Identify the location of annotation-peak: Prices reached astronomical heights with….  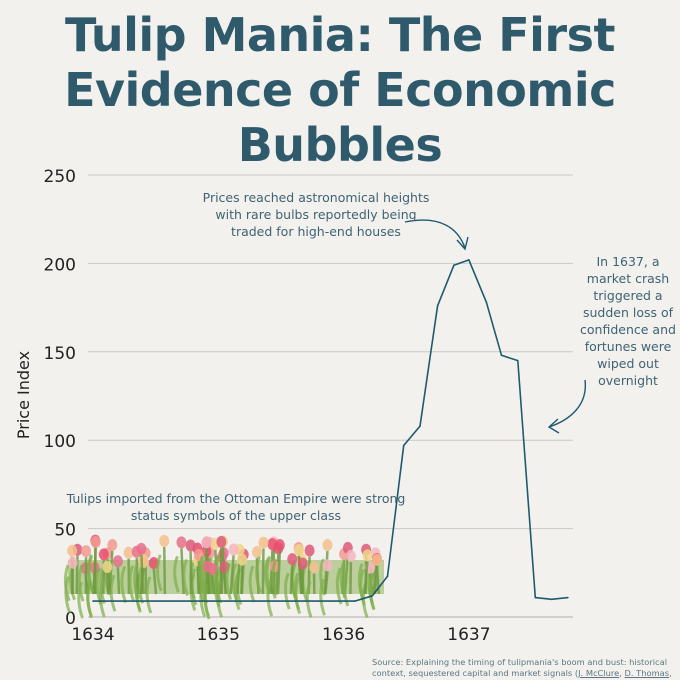
(316, 214).